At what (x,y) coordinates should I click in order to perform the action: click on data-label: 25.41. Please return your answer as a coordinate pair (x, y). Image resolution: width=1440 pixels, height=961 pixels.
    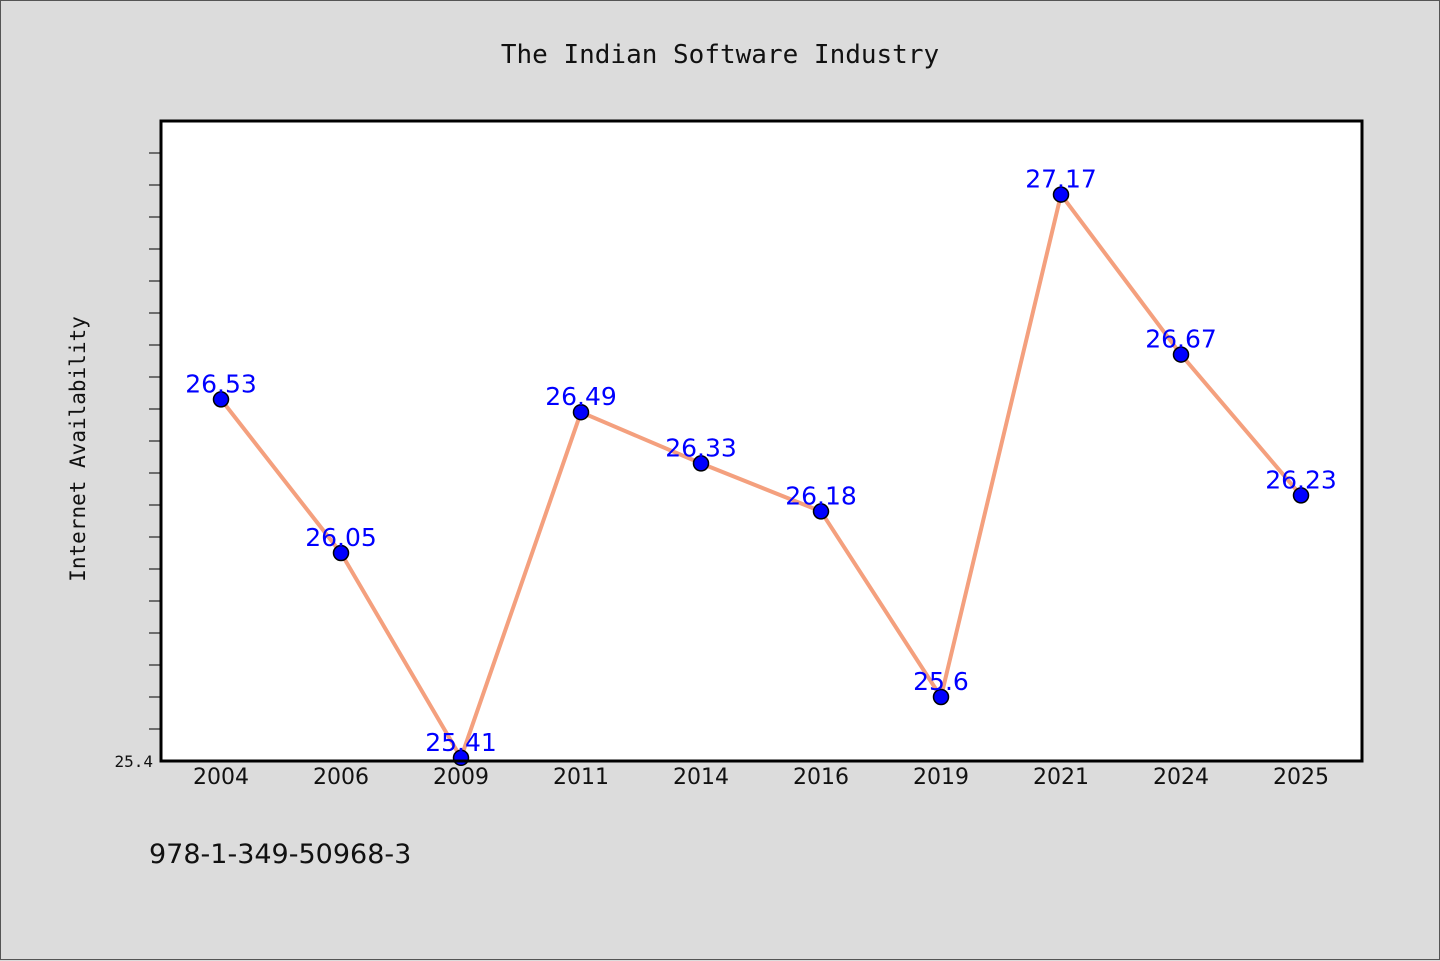
    Looking at the image, I should click on (461, 742).